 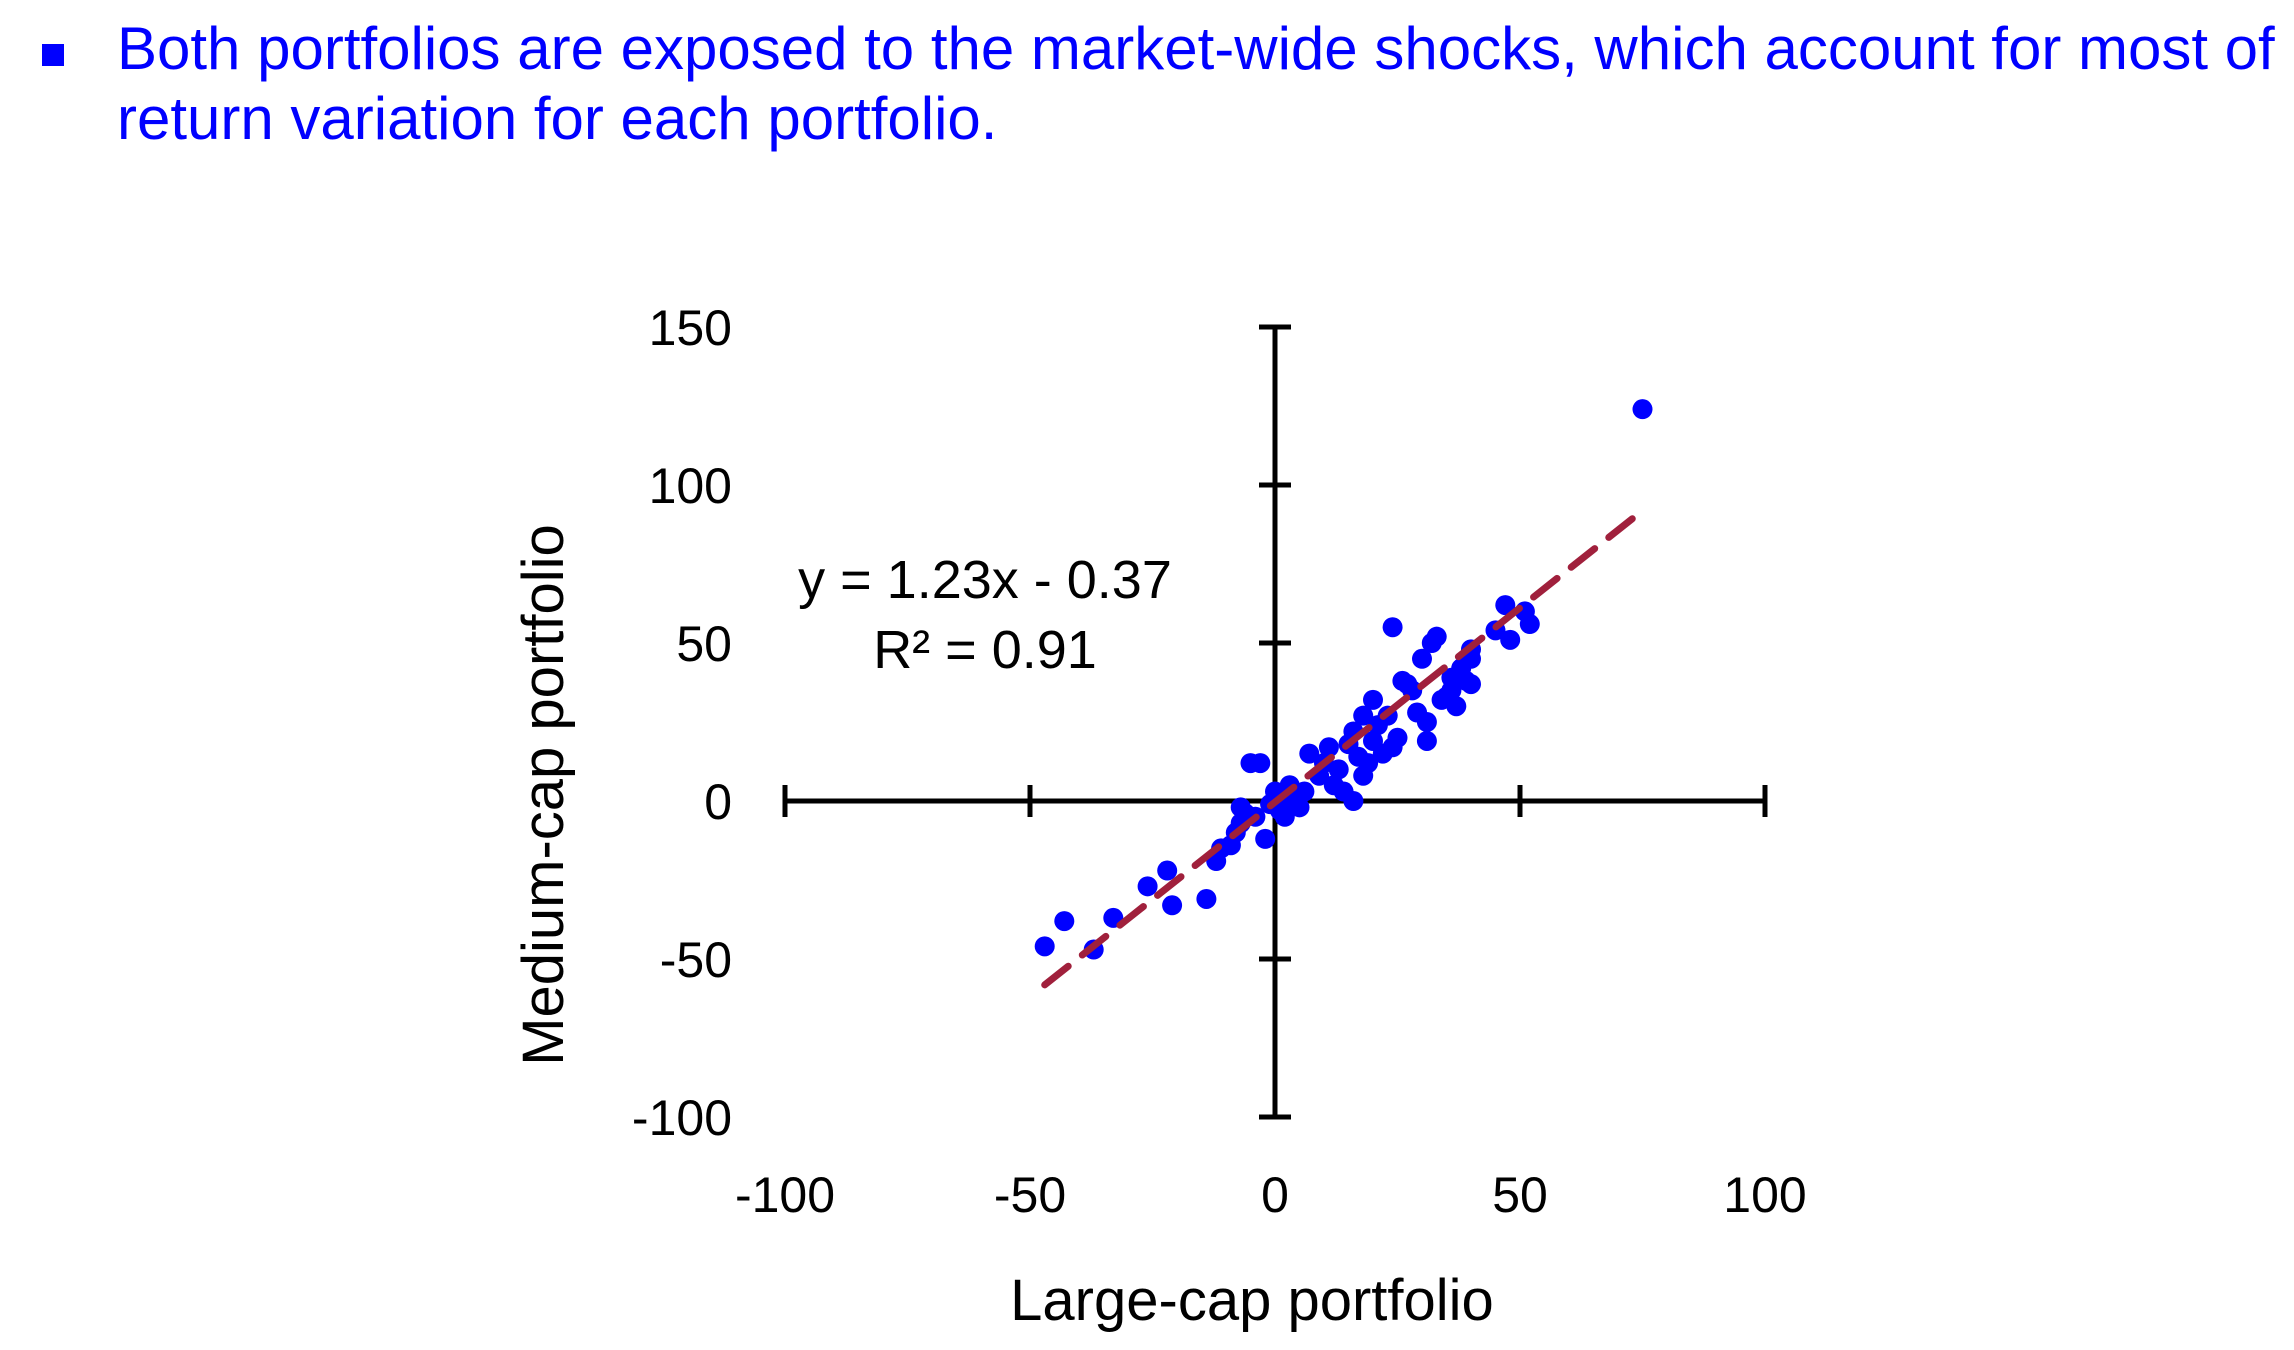 I want to click on y-tick-label: -50, so click(x=696, y=960).